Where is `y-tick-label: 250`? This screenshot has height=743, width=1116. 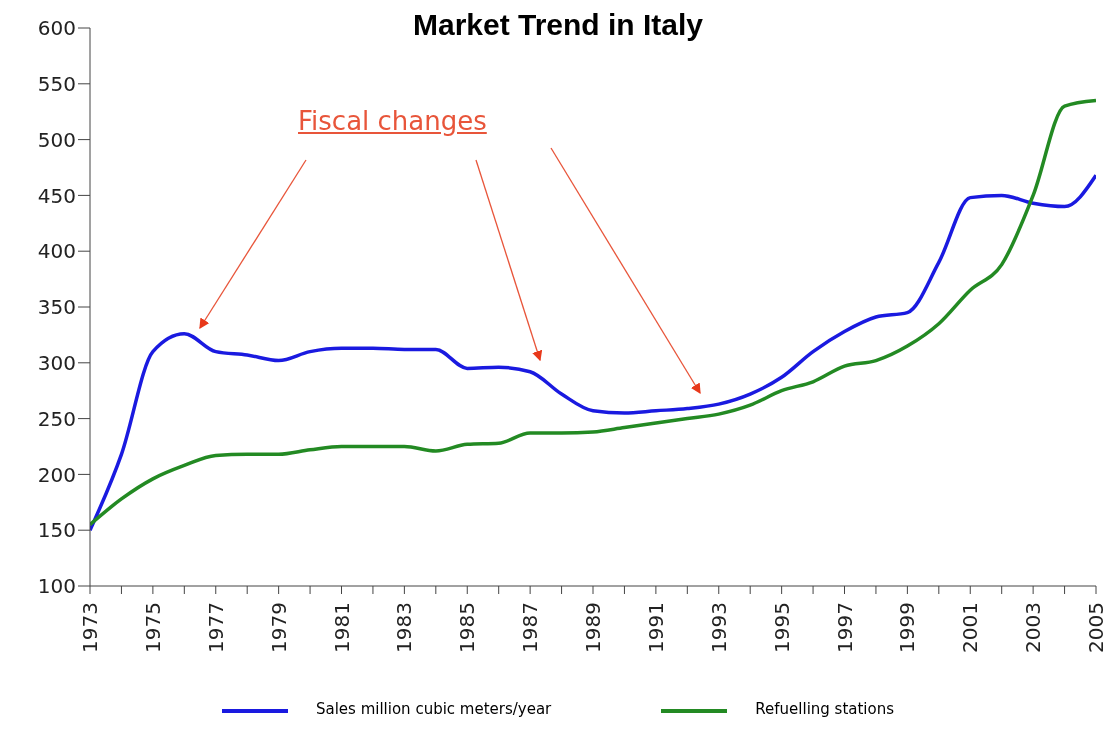 y-tick-label: 250 is located at coordinates (56, 418).